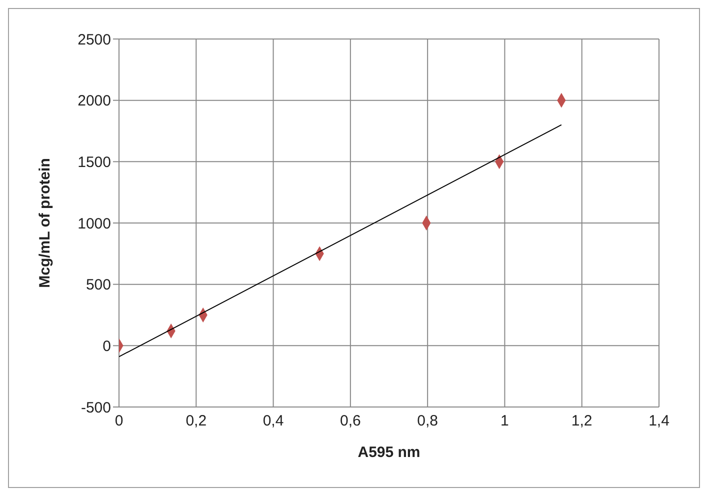 The width and height of the screenshot is (708, 497). What do you see at coordinates (659, 421) in the screenshot?
I see `x-tick-label: 1,4` at bounding box center [659, 421].